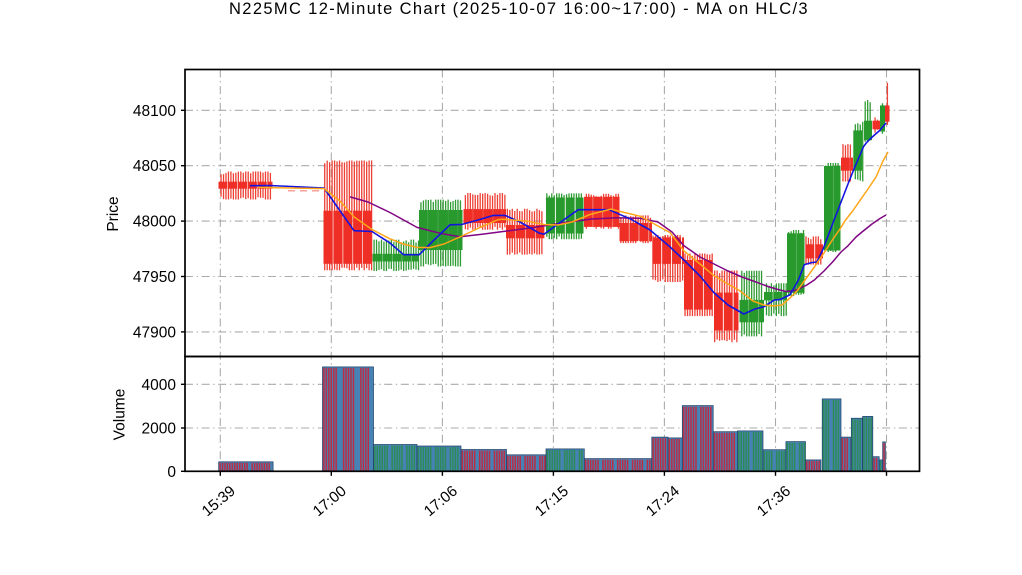 The image size is (1022, 575). What do you see at coordinates (154, 222) in the screenshot?
I see `svg-text: 48000` at bounding box center [154, 222].